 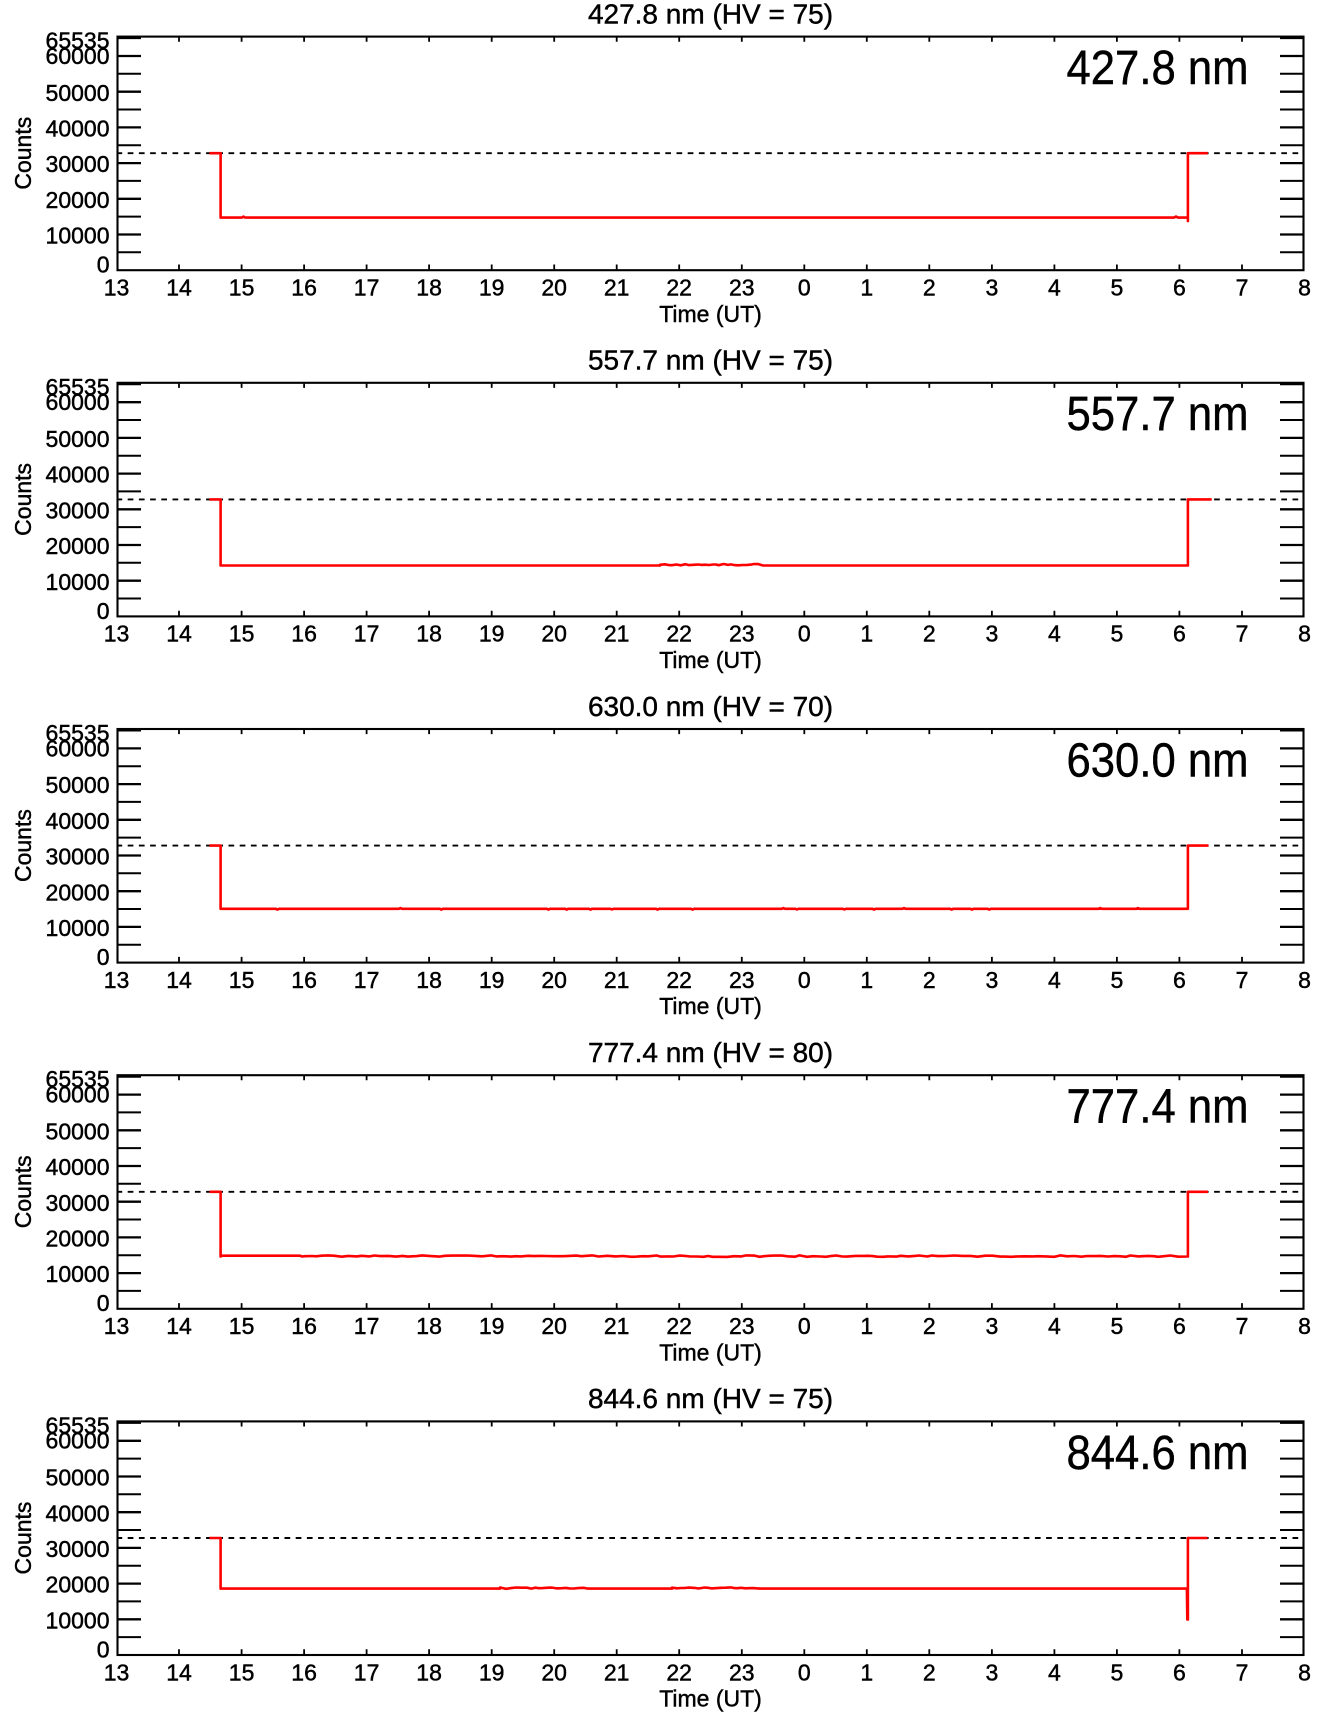 I want to click on svg-text: 844.6 nm (HV = 75), so click(x=710, y=1398).